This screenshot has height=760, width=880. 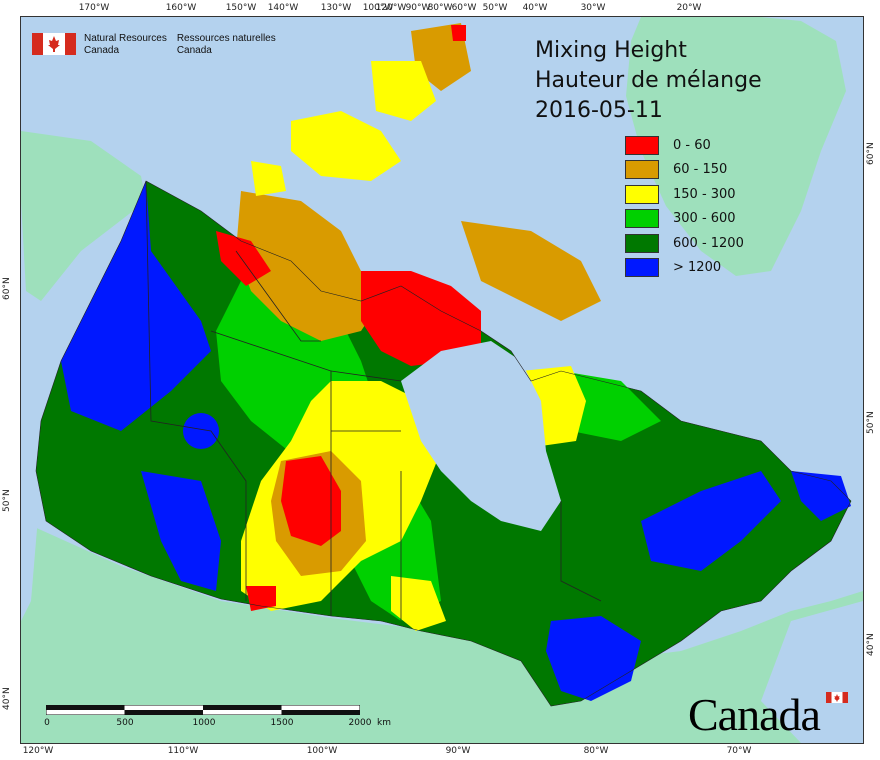 I want to click on title-french: Hauteur de mélange, so click(x=648, y=80).